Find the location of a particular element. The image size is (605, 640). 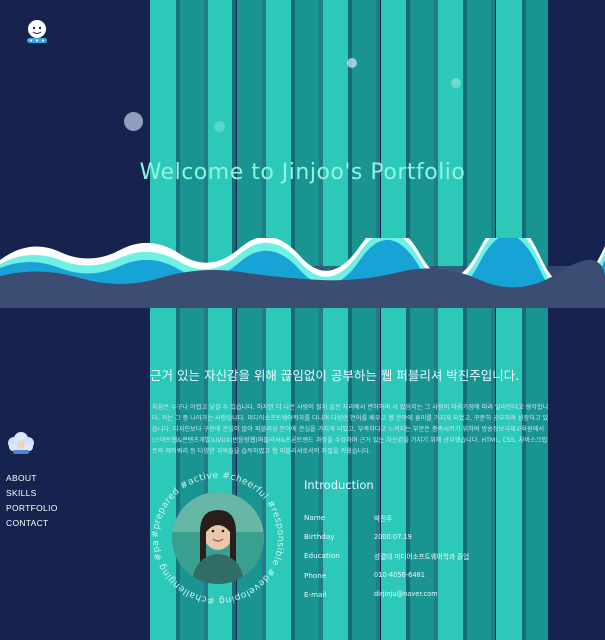

side-navigation: ABOUT SKILLS PORTFOLIO CONTACT is located at coordinates (32, 501).